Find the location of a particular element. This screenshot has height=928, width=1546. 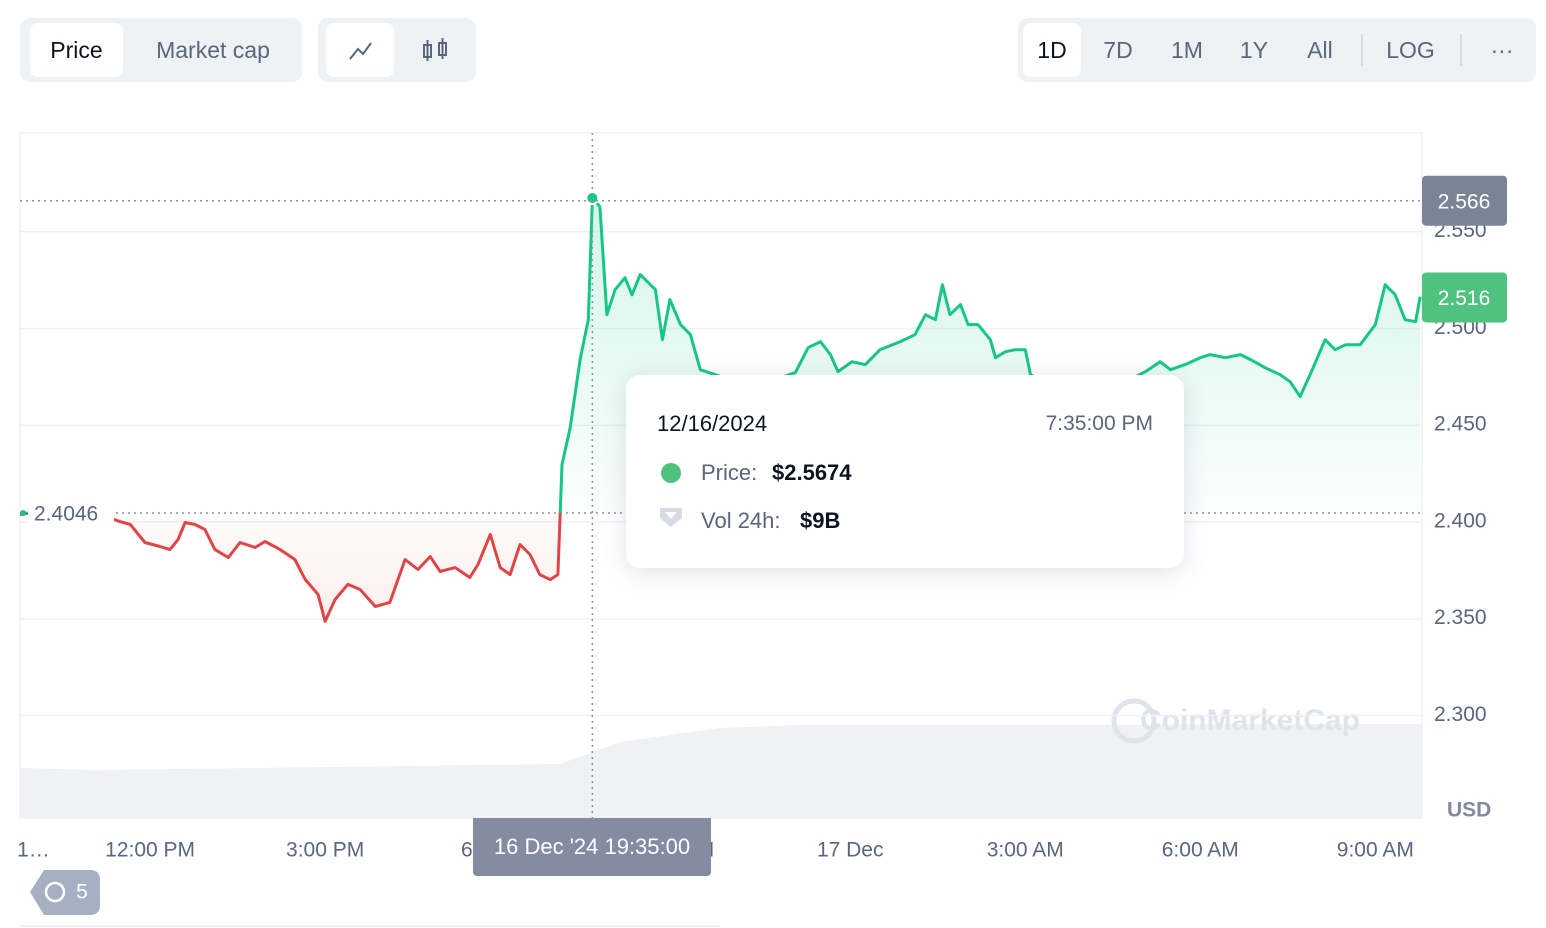

tooltip-time: 7:35:00 PM is located at coordinates (1099, 423).